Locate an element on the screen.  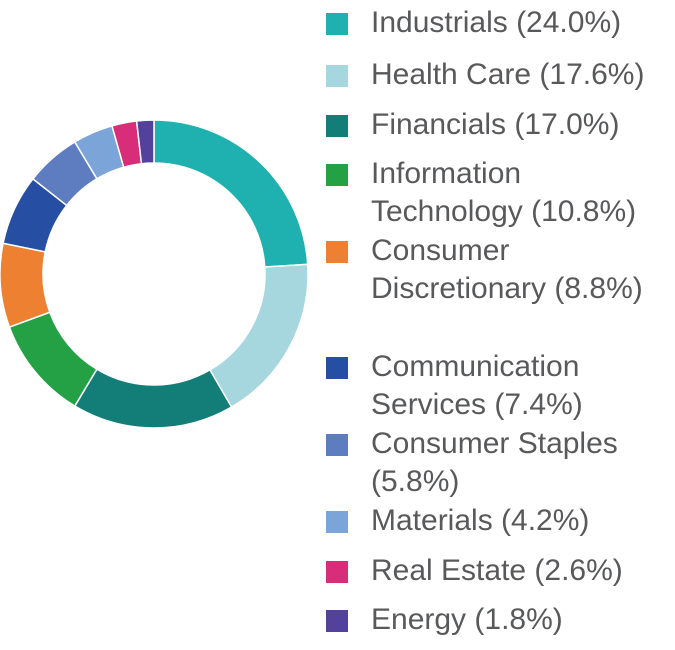
legend-label-health-care: Health Care (17.6%) is located at coordinates (508, 74).